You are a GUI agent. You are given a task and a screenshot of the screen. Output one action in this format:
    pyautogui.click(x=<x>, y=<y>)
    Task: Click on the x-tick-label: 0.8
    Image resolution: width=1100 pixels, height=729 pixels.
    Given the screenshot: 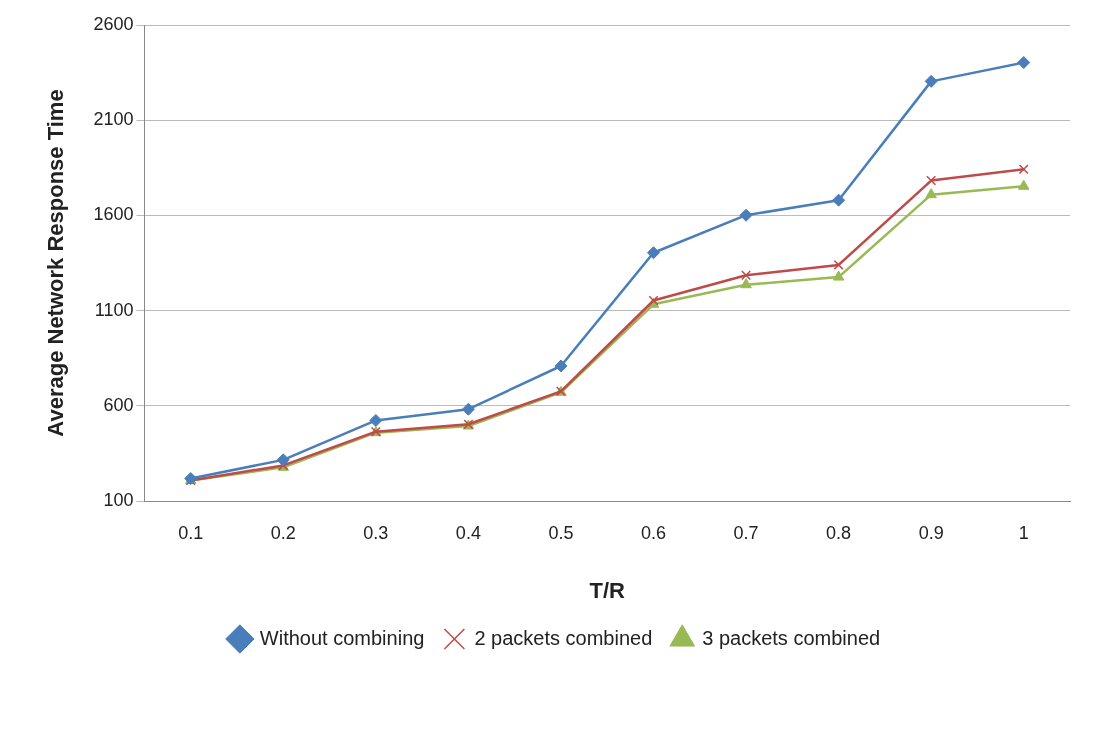 What is the action you would take?
    pyautogui.click(x=839, y=532)
    